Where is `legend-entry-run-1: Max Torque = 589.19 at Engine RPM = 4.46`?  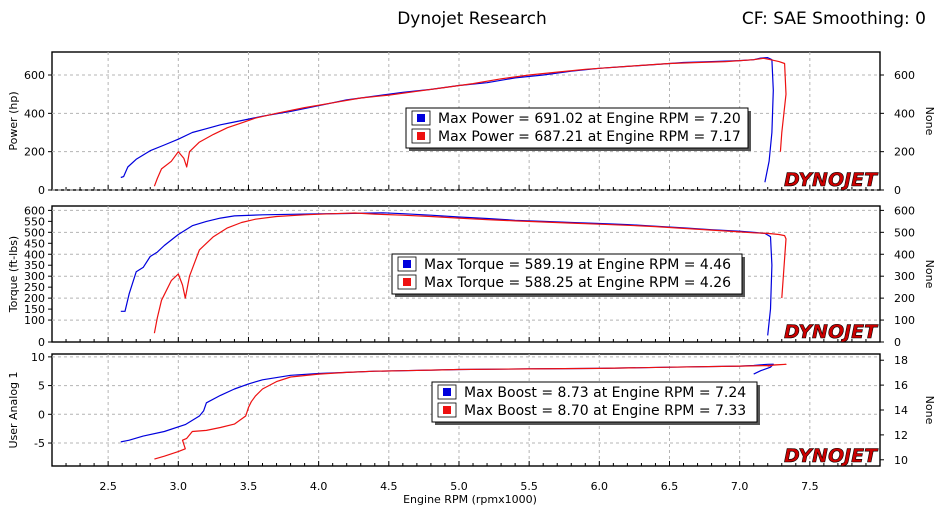
legend-entry-run-1: Max Torque = 589.19 at Engine RPM = 4.46 is located at coordinates (577, 265).